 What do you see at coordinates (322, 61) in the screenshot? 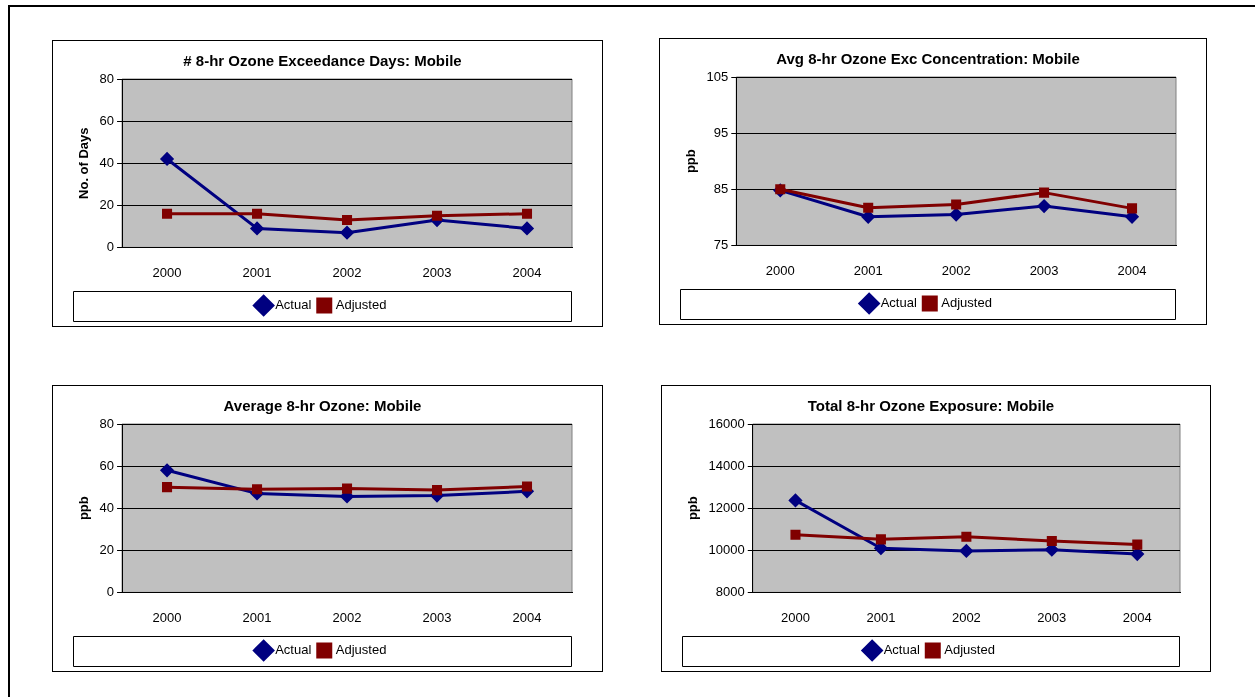
I see `chart-title: # 8-hr Ozone Exceedance Days: Mobile` at bounding box center [322, 61].